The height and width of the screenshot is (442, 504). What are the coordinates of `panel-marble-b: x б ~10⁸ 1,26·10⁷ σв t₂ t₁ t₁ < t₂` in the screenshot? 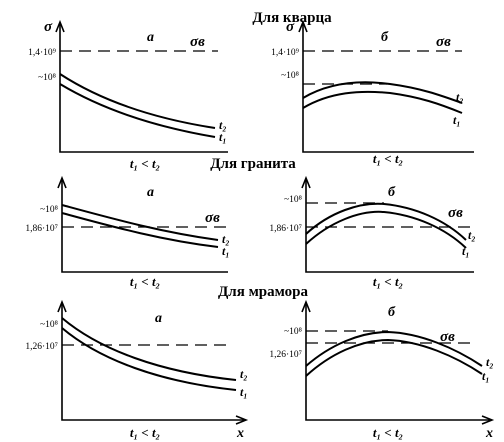 It's located at (382, 370).